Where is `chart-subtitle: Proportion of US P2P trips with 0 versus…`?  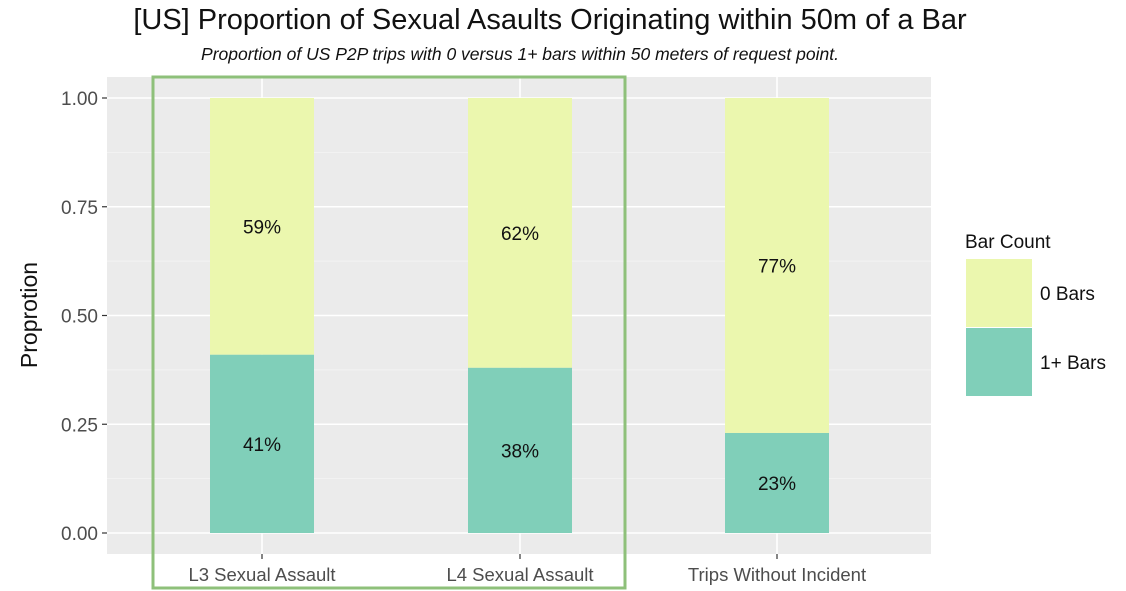 chart-subtitle: Proportion of US P2P trips with 0 versus… is located at coordinates (520, 54).